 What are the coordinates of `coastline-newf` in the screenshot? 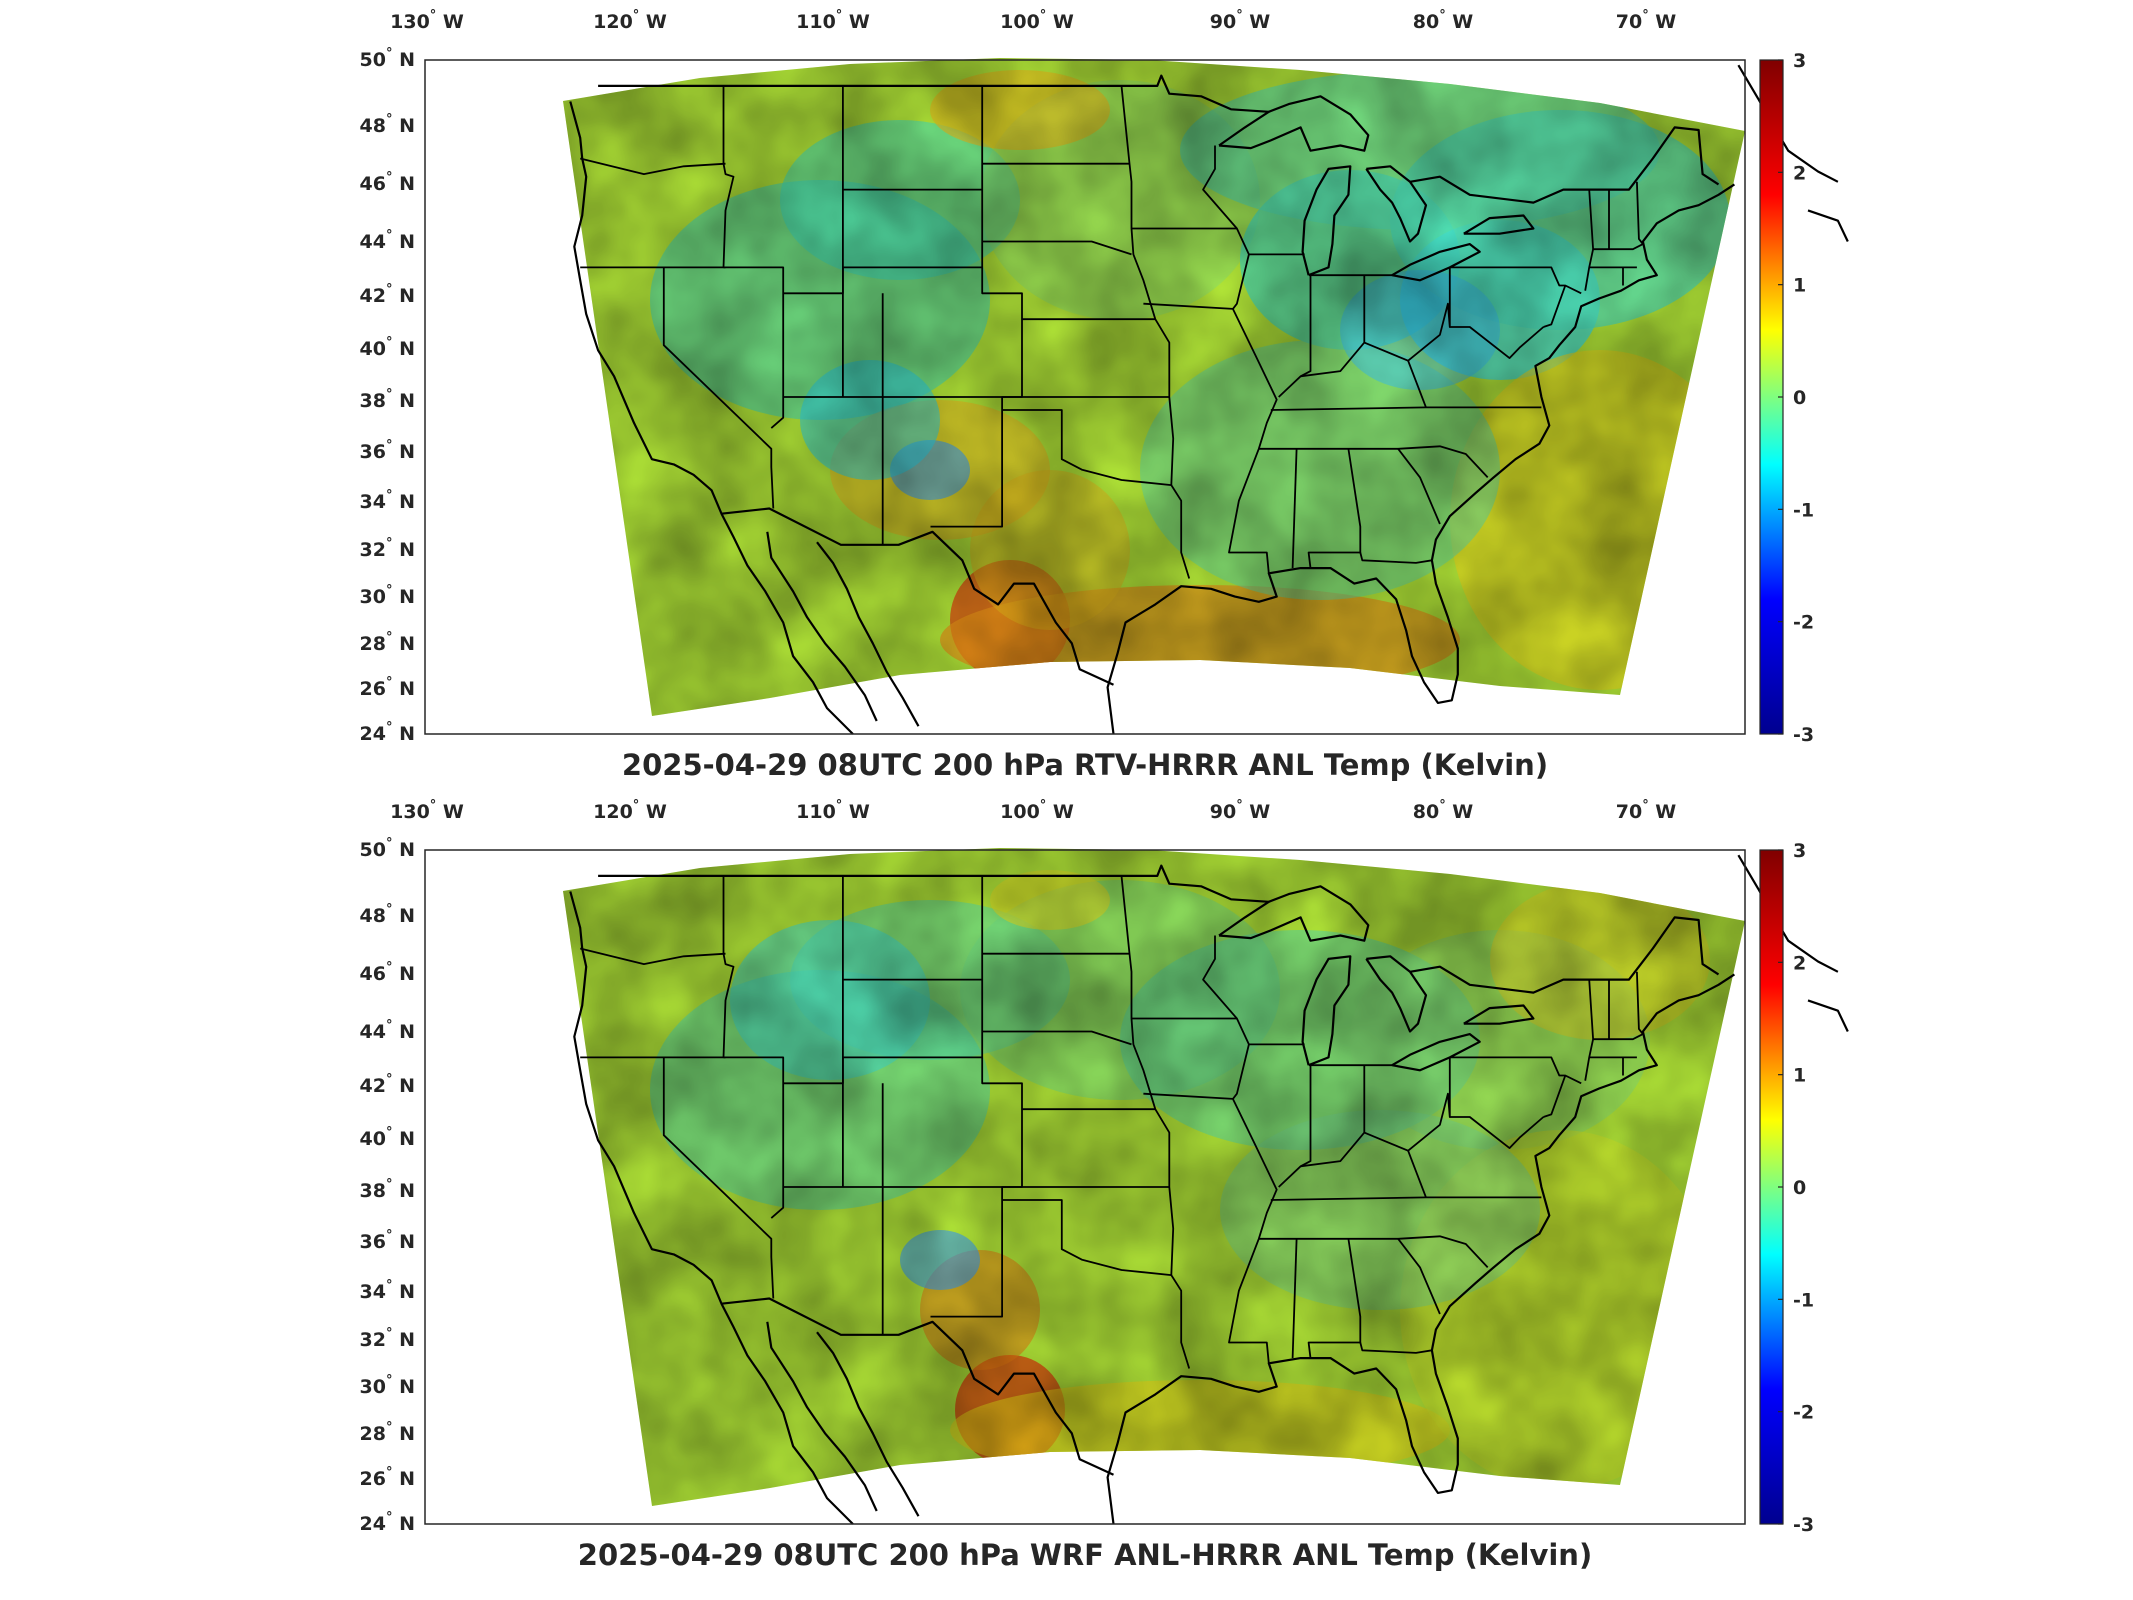 It's located at (1828, 1015).